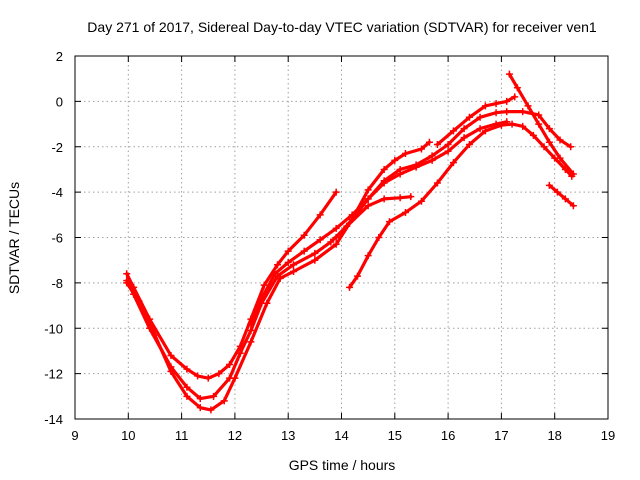  Describe the element at coordinates (14, 238) in the screenshot. I see `y-axis-label: SDTVAR / TECUs` at that location.